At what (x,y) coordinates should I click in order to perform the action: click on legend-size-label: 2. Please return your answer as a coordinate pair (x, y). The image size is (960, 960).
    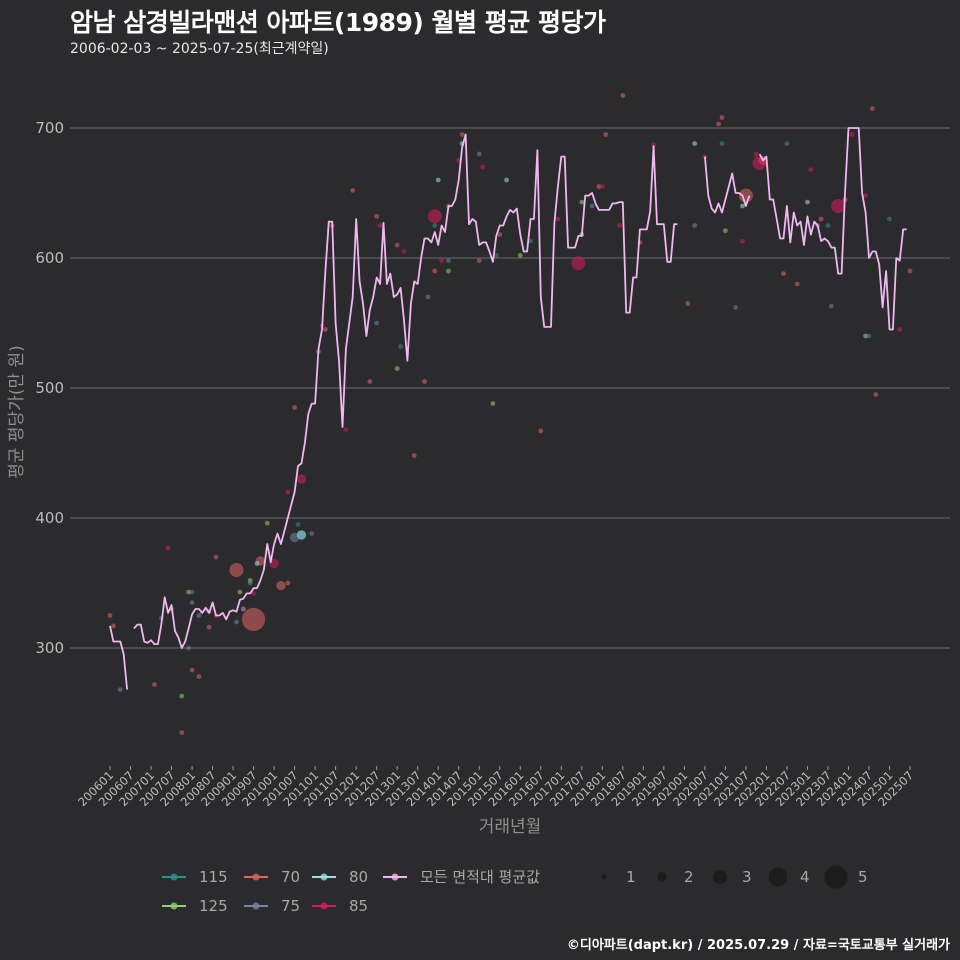
    Looking at the image, I should click on (689, 877).